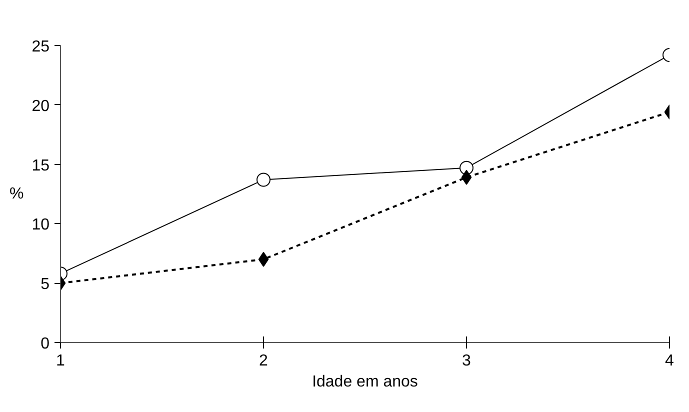 Image resolution: width=689 pixels, height=412 pixels. Describe the element at coordinates (61, 361) in the screenshot. I see `x-tick-label: 1` at that location.